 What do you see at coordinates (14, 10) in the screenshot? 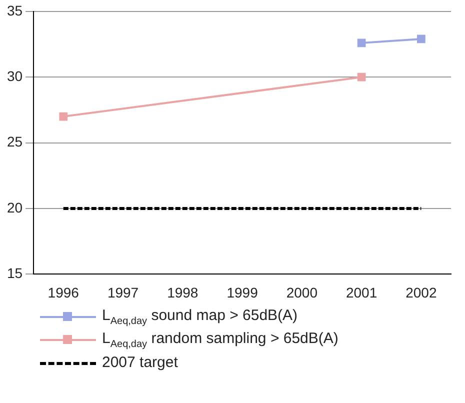
I see `y-tick-label: 35` at bounding box center [14, 10].